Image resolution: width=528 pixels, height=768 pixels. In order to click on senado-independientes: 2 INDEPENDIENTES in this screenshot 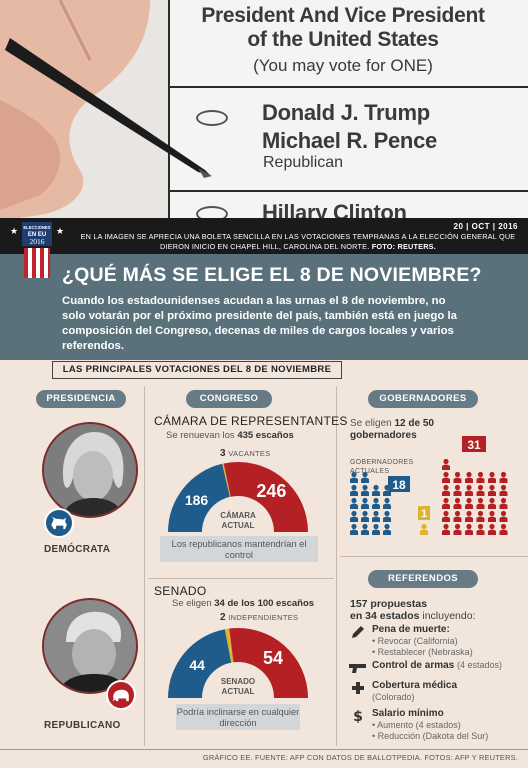, I will do `click(259, 617)`.